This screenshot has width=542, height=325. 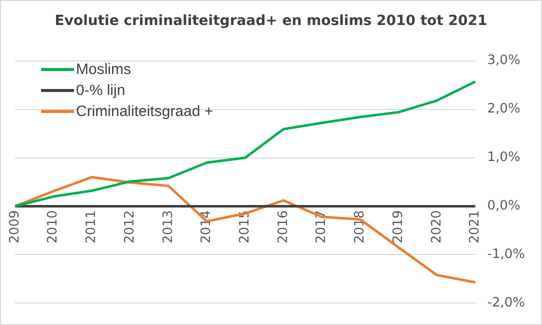 What do you see at coordinates (14, 227) in the screenshot?
I see `x-tick-label: 2009` at bounding box center [14, 227].